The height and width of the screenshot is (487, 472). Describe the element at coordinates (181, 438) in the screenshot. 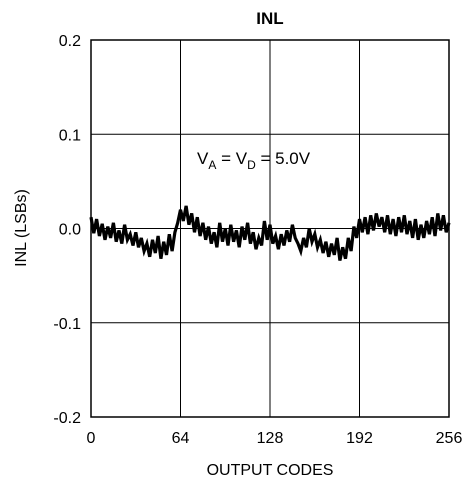

I see `x-tick-label: 64` at that location.